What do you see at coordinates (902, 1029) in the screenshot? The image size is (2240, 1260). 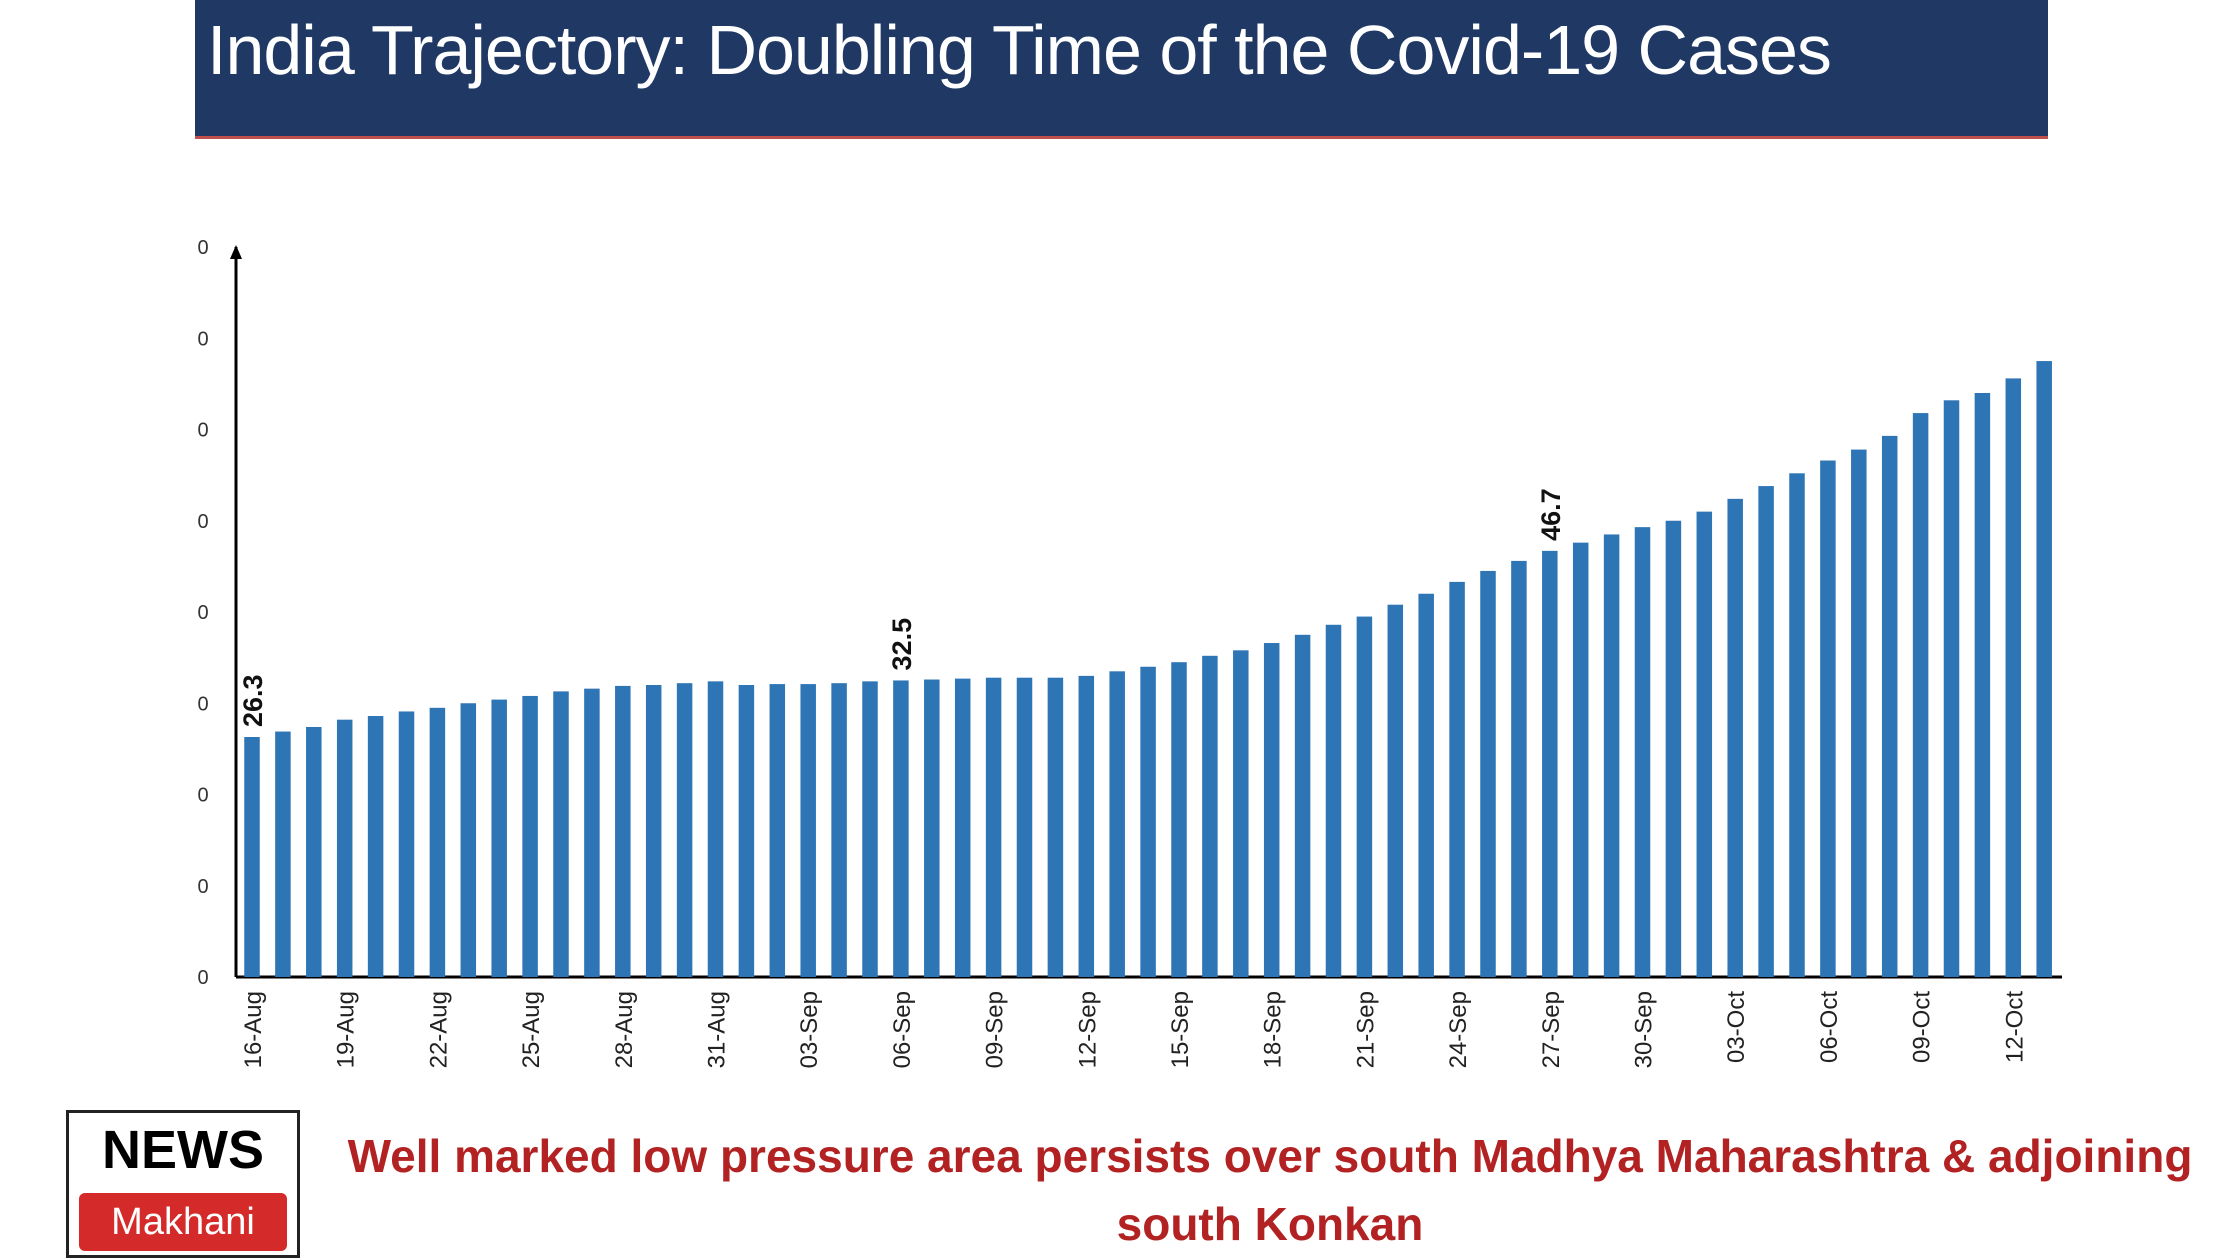 I see `x-tick-label: 06-Sep` at bounding box center [902, 1029].